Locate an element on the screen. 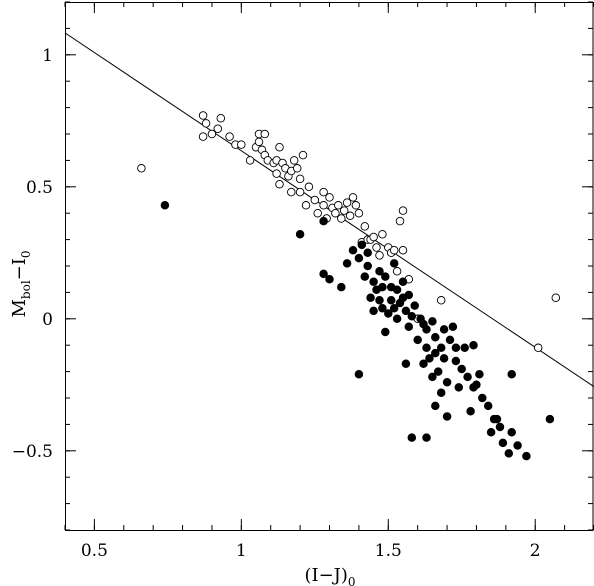 The image size is (594, 586). y-tick-label: 0.5 is located at coordinates (39, 188).